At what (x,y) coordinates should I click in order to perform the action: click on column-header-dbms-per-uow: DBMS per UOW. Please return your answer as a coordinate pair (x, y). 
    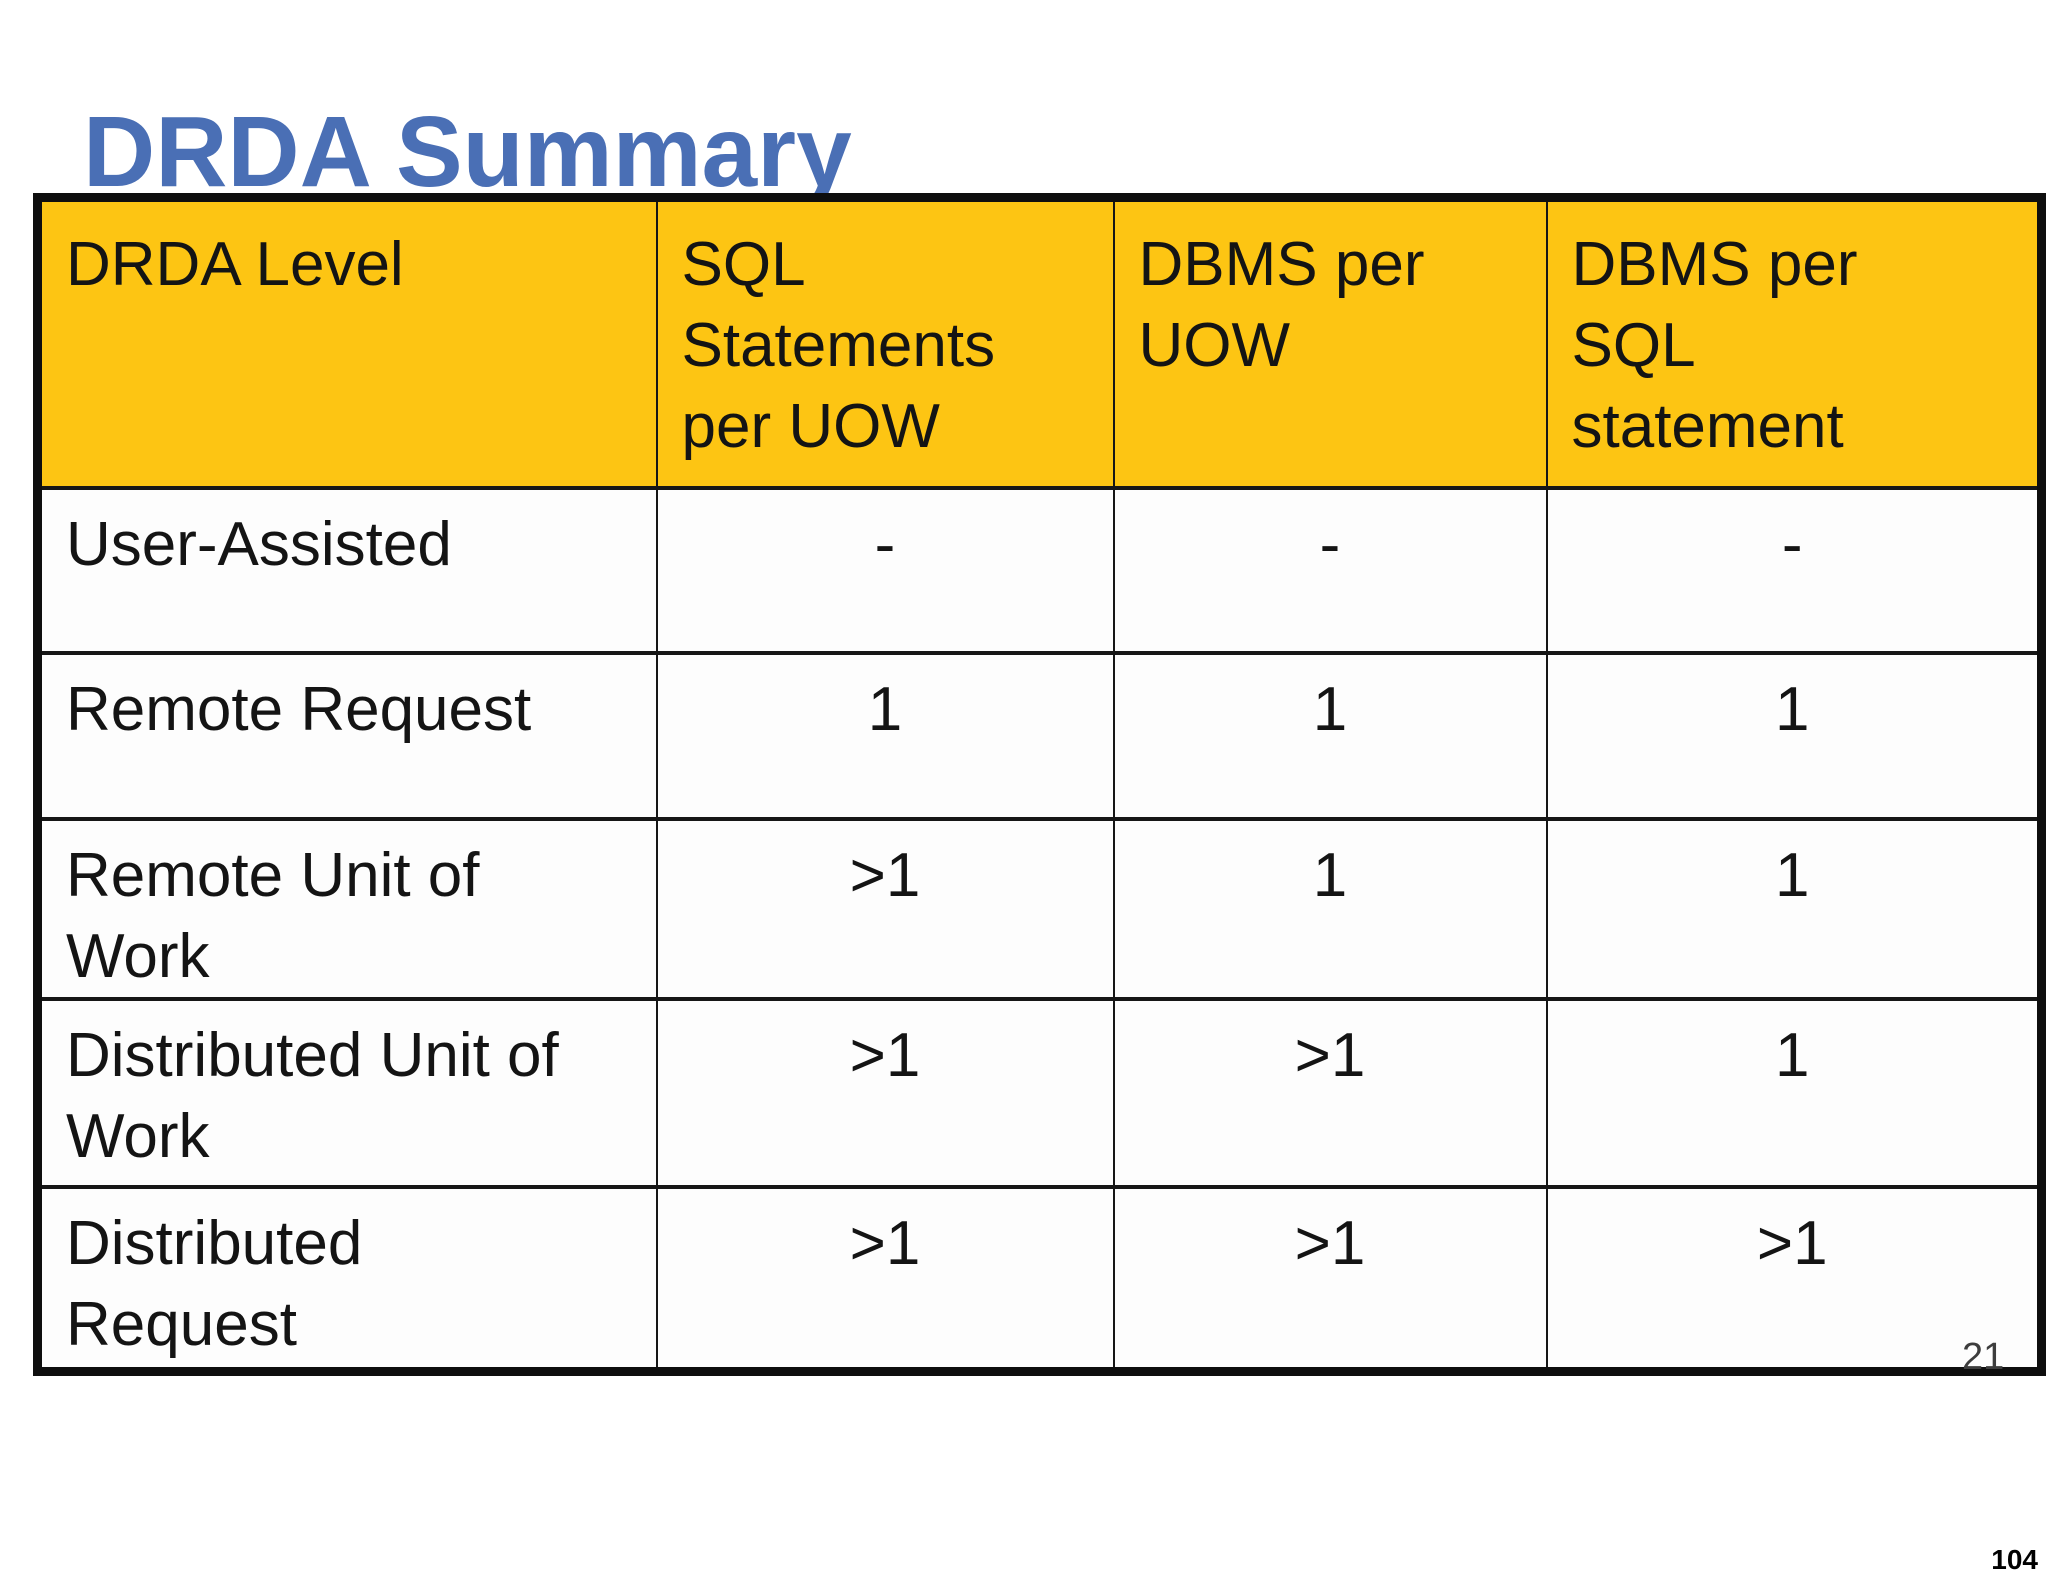
    Looking at the image, I should click on (1330, 342).